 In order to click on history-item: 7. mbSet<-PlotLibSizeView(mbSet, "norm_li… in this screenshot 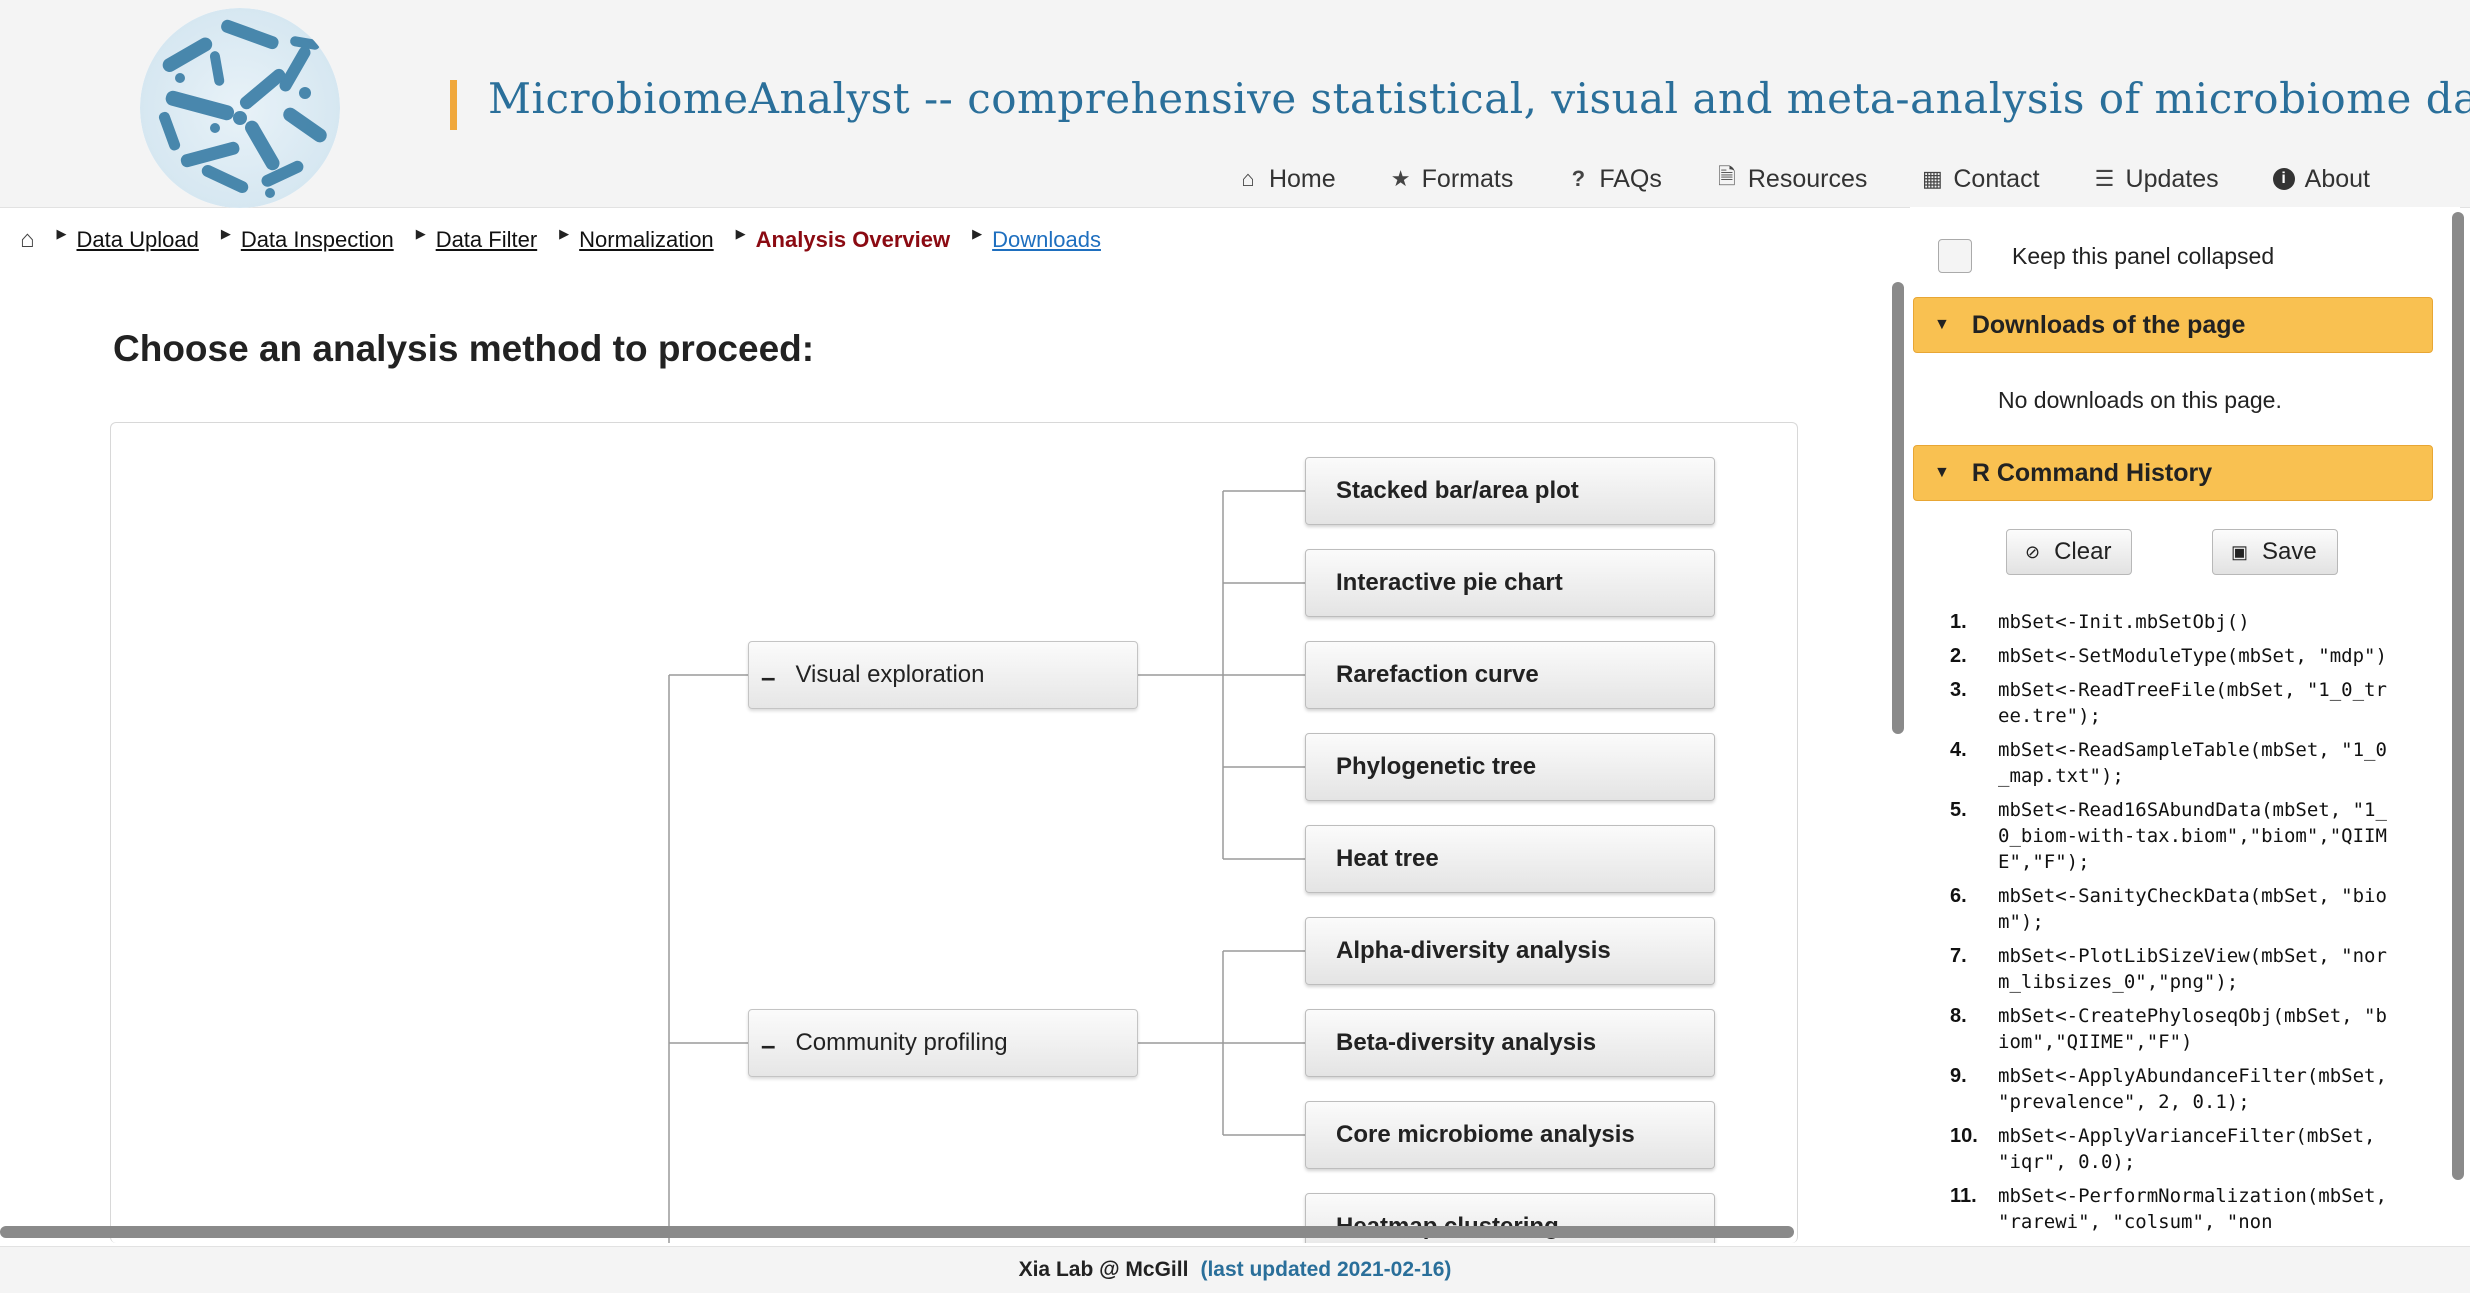, I will do `click(2185, 969)`.